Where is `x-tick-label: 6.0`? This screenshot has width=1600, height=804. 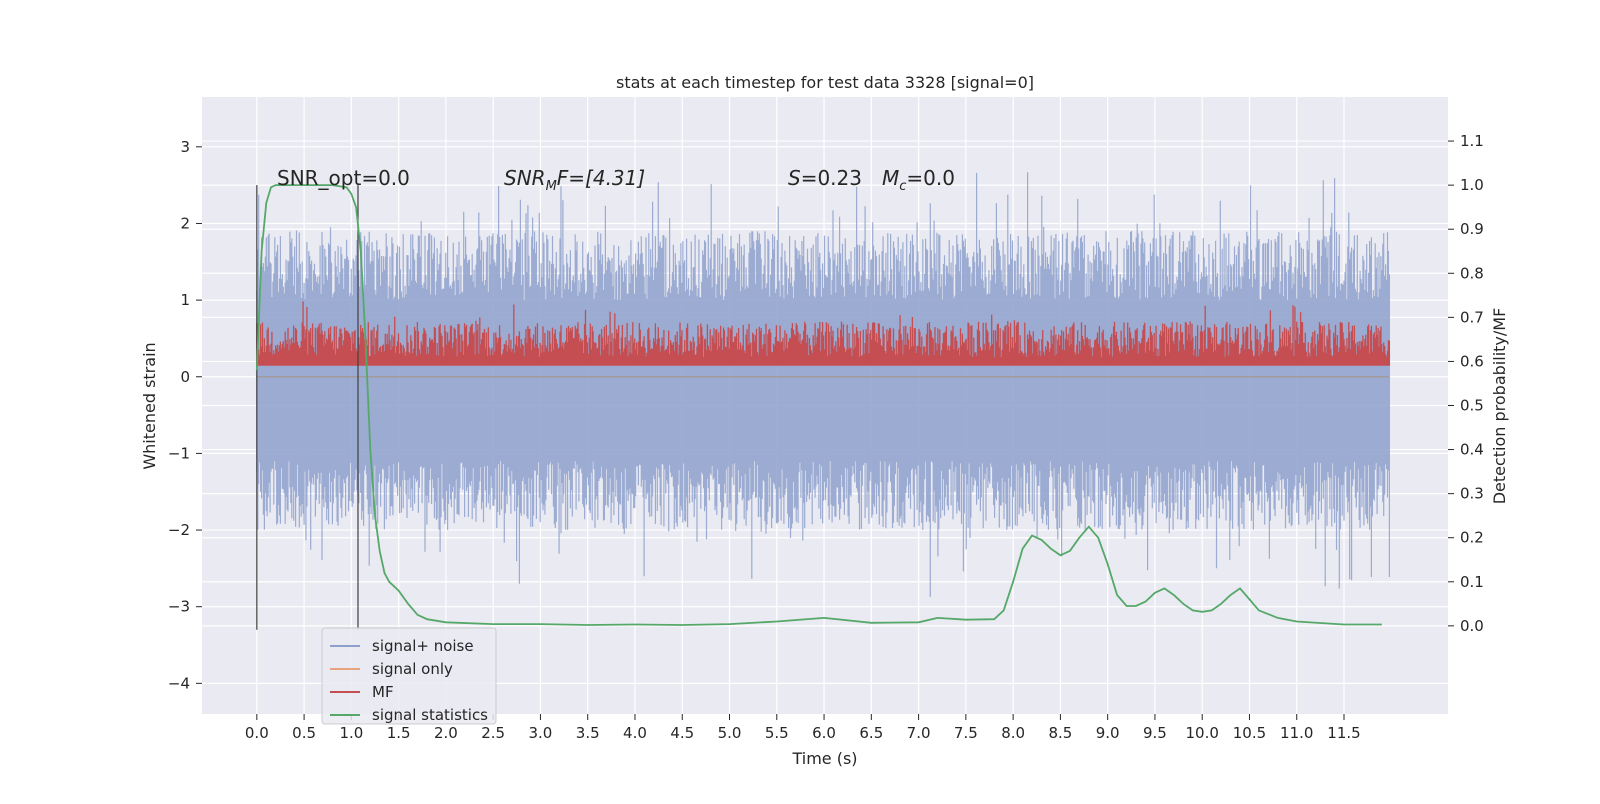
x-tick-label: 6.0 is located at coordinates (824, 733).